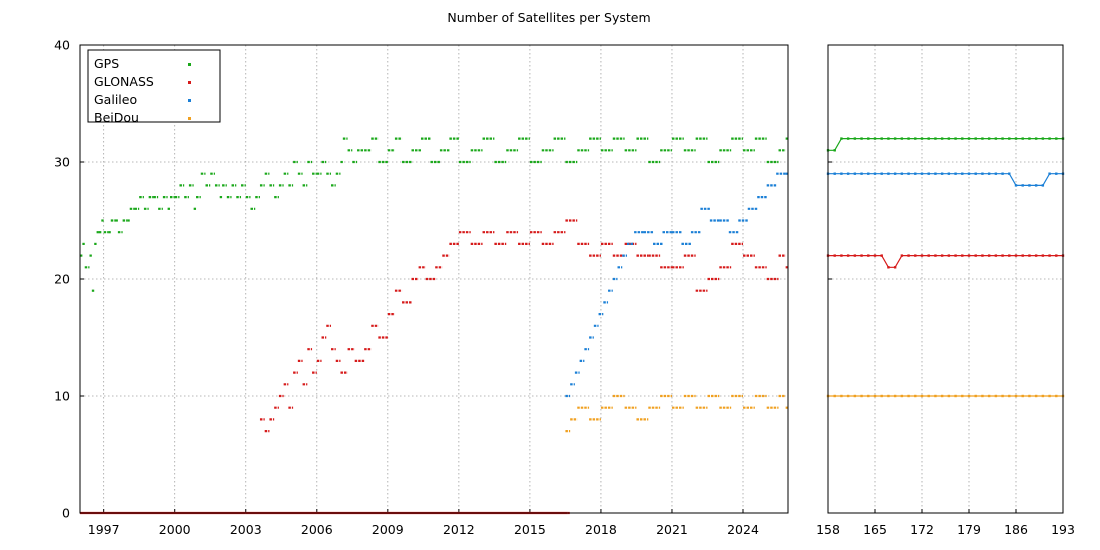  What do you see at coordinates (62, 396) in the screenshot?
I see `y-tick-label: 10` at bounding box center [62, 396].